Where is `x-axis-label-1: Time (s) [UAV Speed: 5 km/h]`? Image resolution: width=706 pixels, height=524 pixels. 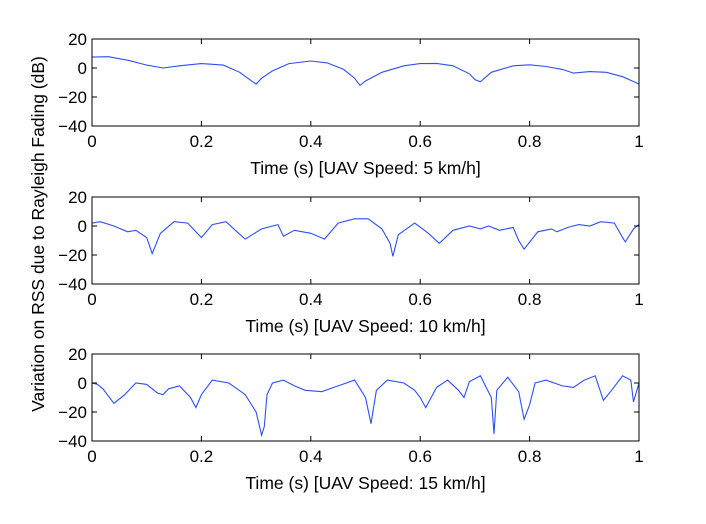
x-axis-label-1: Time (s) [UAV Speed: 5 km/h] is located at coordinates (365, 168).